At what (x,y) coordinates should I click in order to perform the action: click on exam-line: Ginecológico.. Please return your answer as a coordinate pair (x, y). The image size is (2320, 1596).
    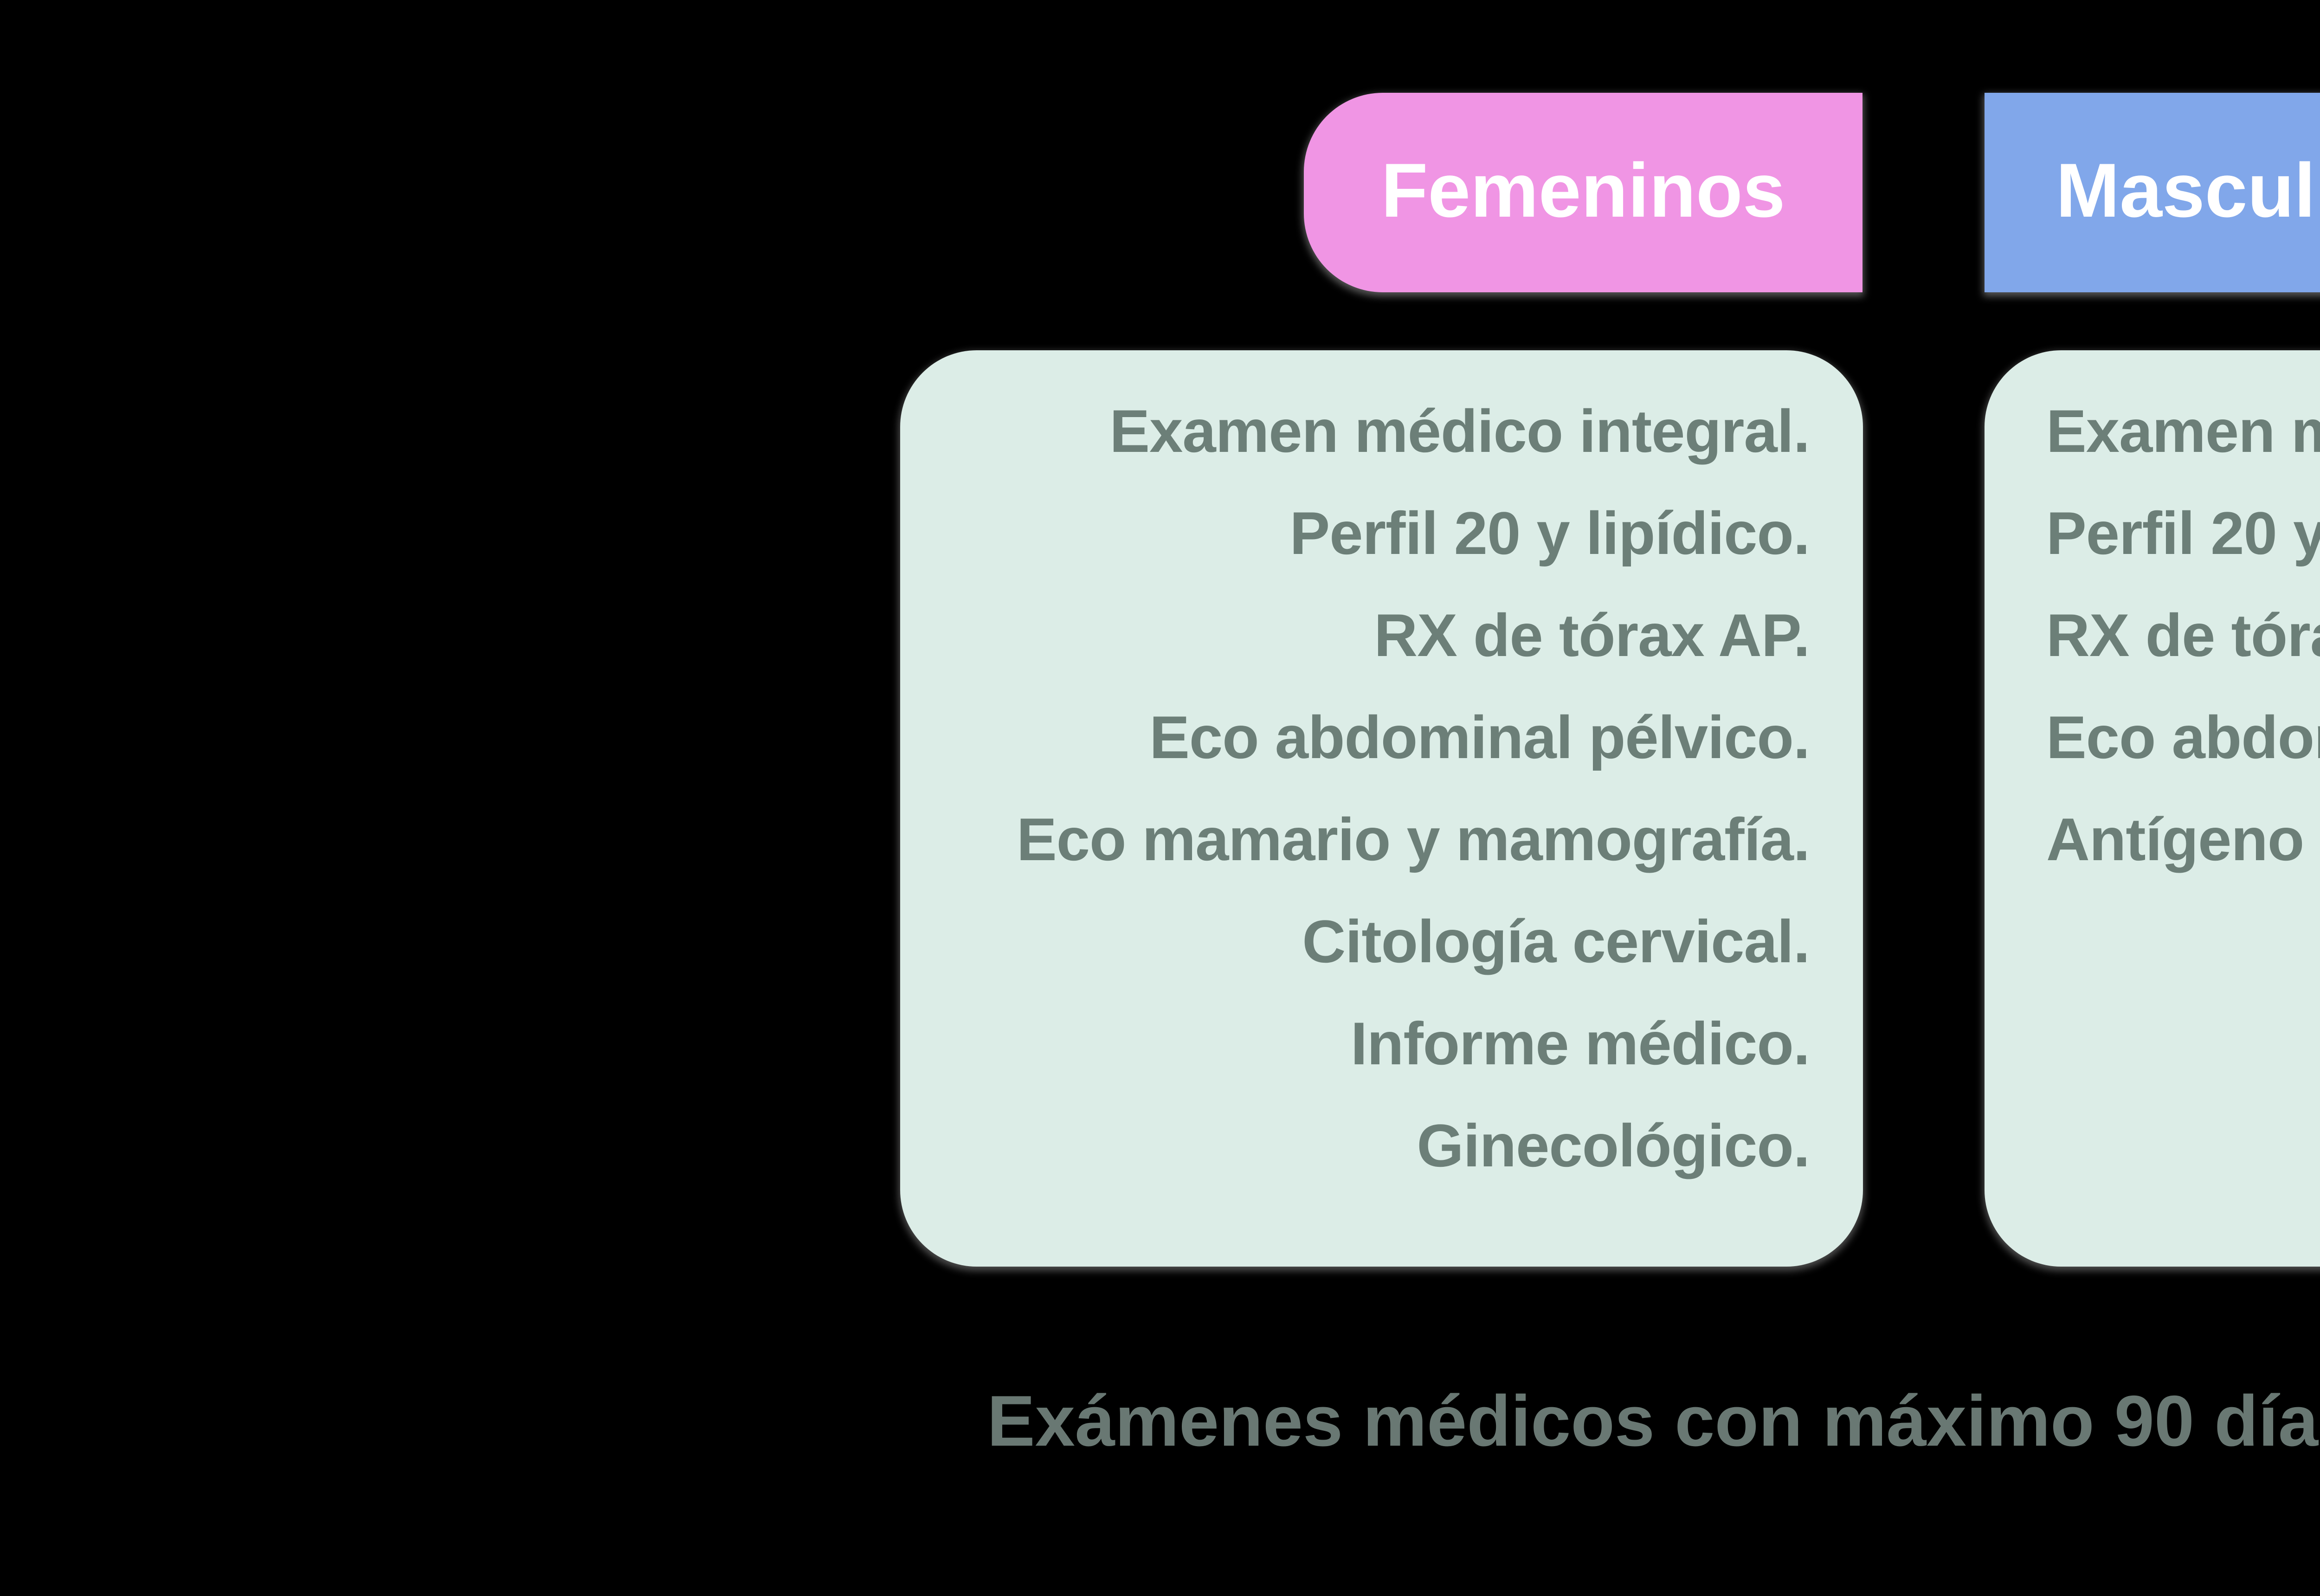
    Looking at the image, I should click on (1614, 1145).